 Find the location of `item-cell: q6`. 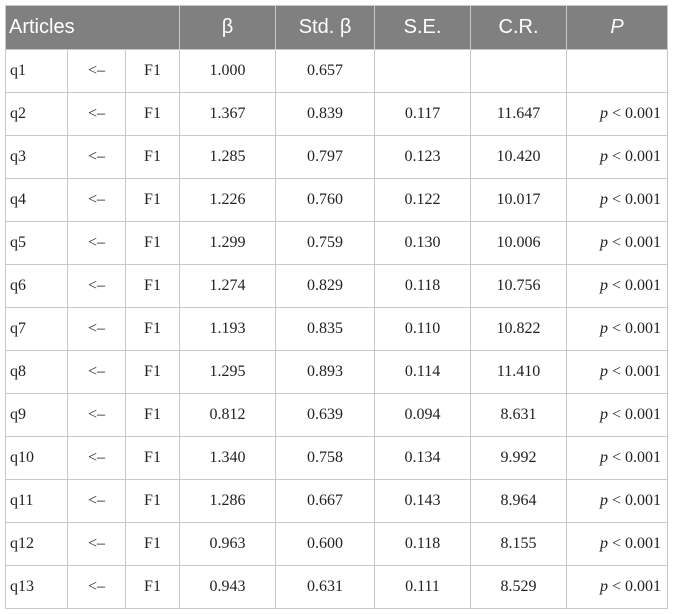

item-cell: q6 is located at coordinates (36, 286).